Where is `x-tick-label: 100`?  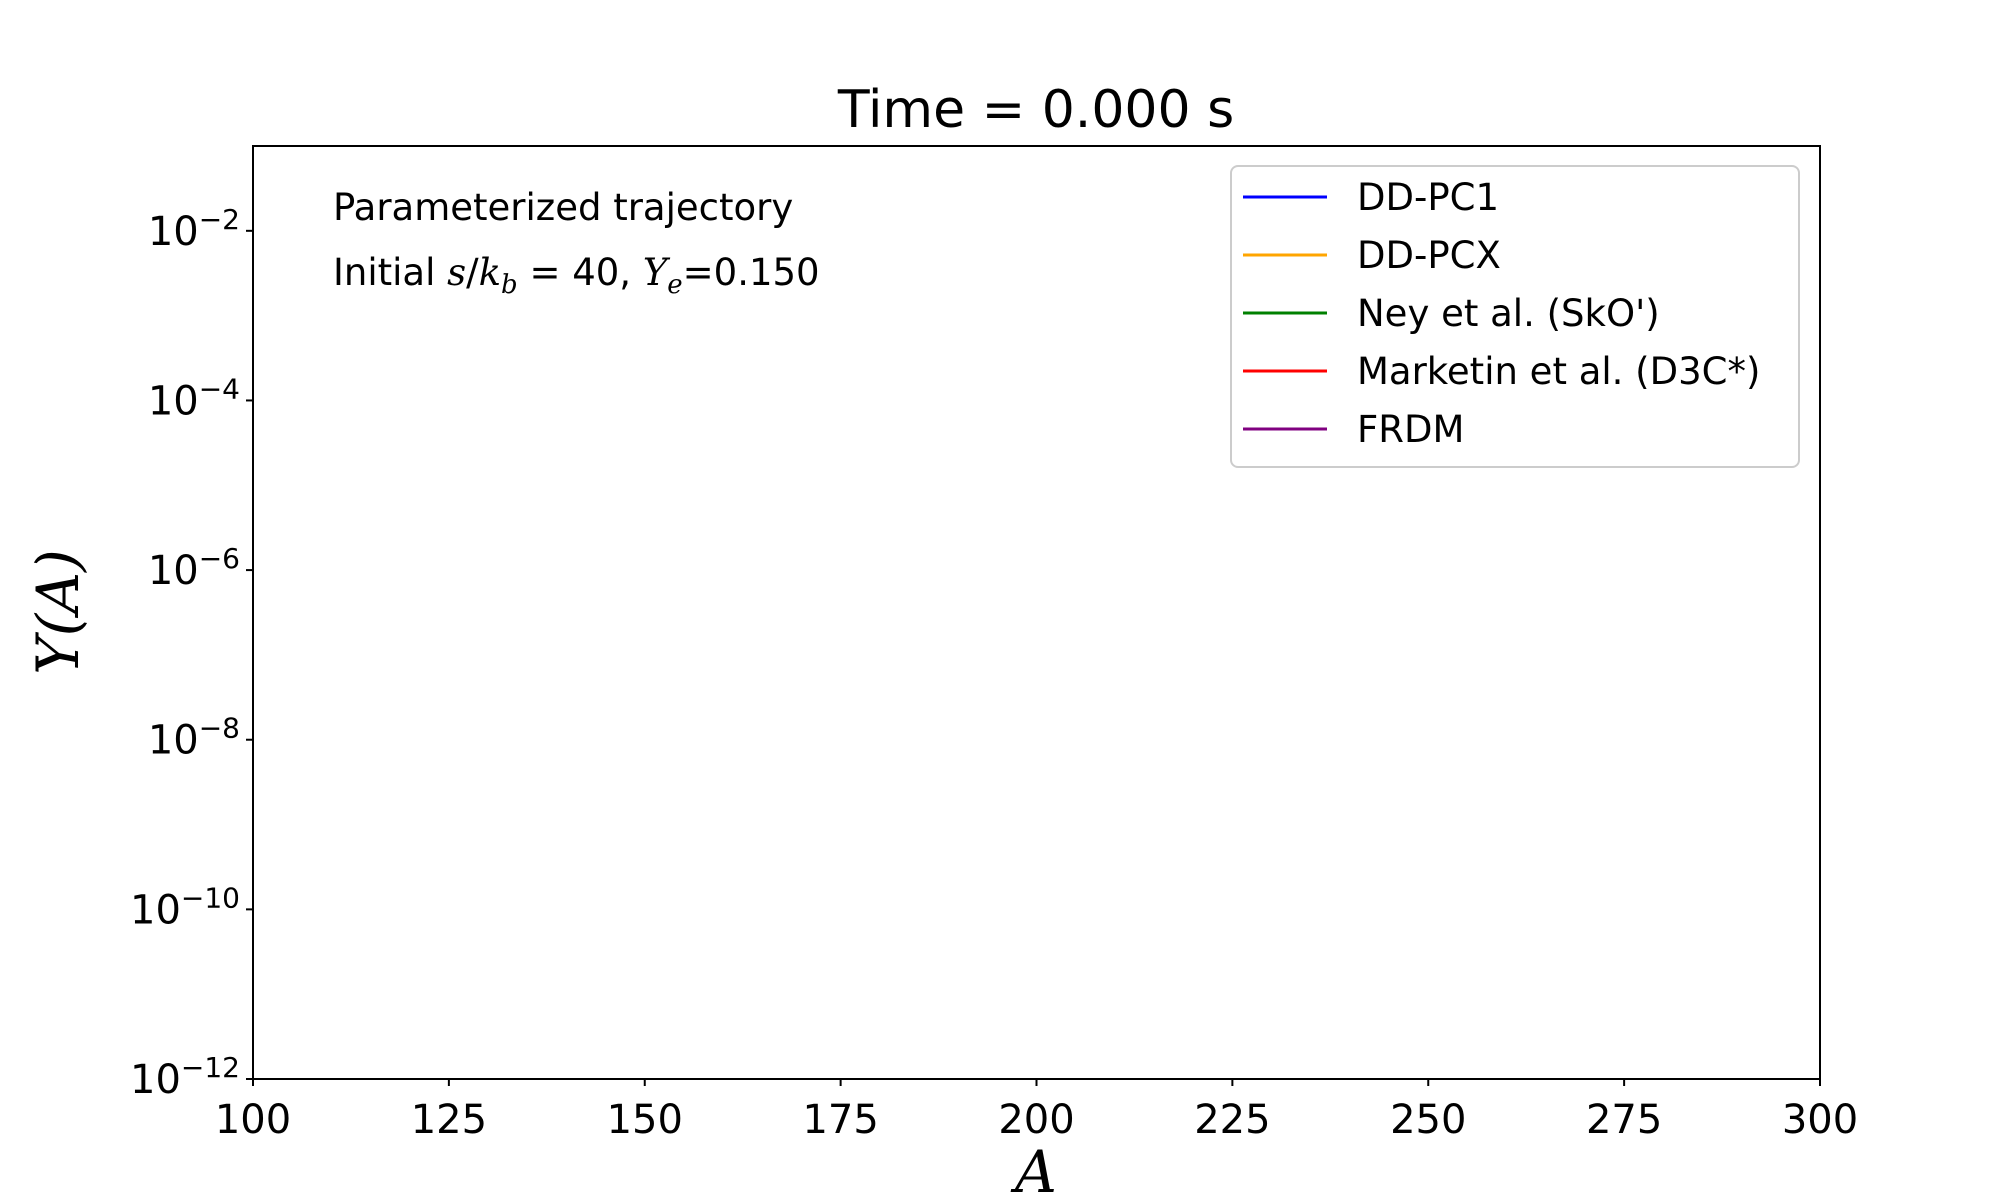
x-tick-label: 100 is located at coordinates (253, 1120).